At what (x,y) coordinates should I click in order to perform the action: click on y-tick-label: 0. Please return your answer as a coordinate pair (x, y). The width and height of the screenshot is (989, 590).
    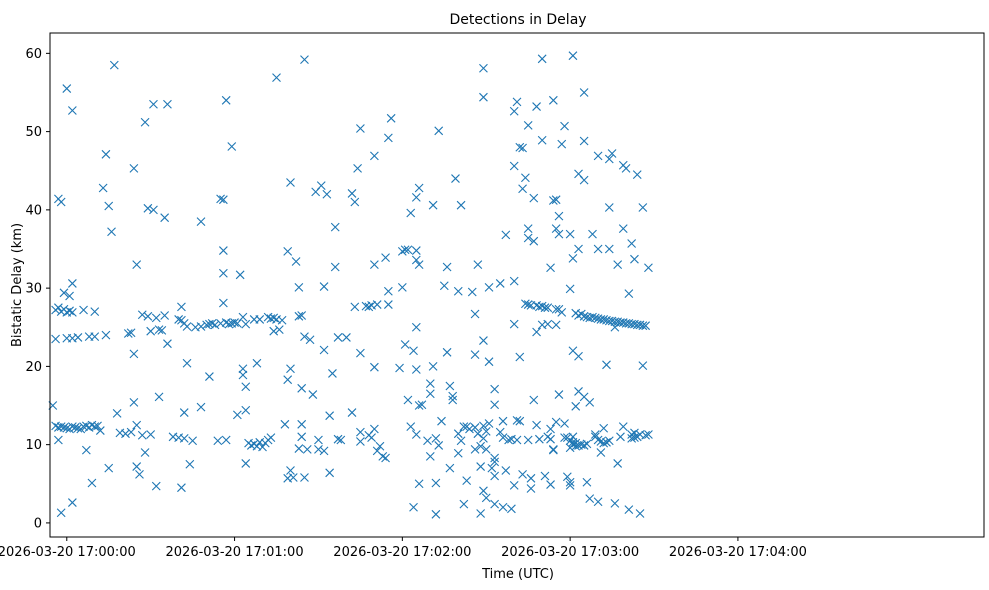
    Looking at the image, I should click on (38, 523).